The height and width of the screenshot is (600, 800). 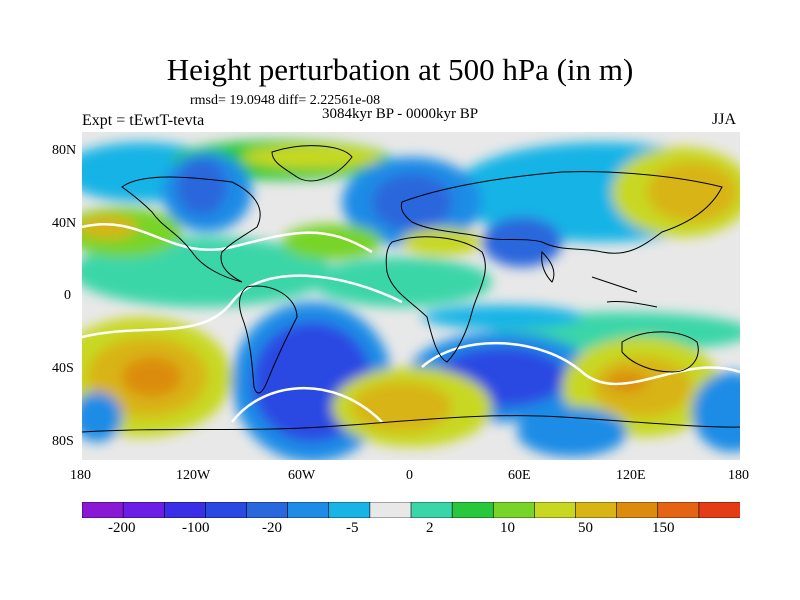 What do you see at coordinates (64, 223) in the screenshot?
I see `lat-label: 40N` at bounding box center [64, 223].